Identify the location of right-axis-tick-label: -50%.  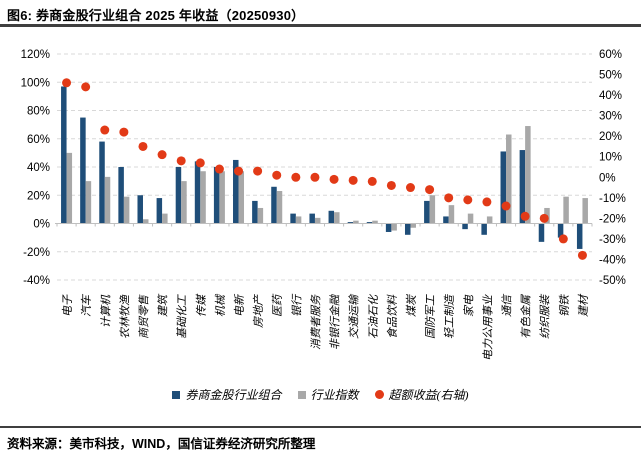
(612, 281).